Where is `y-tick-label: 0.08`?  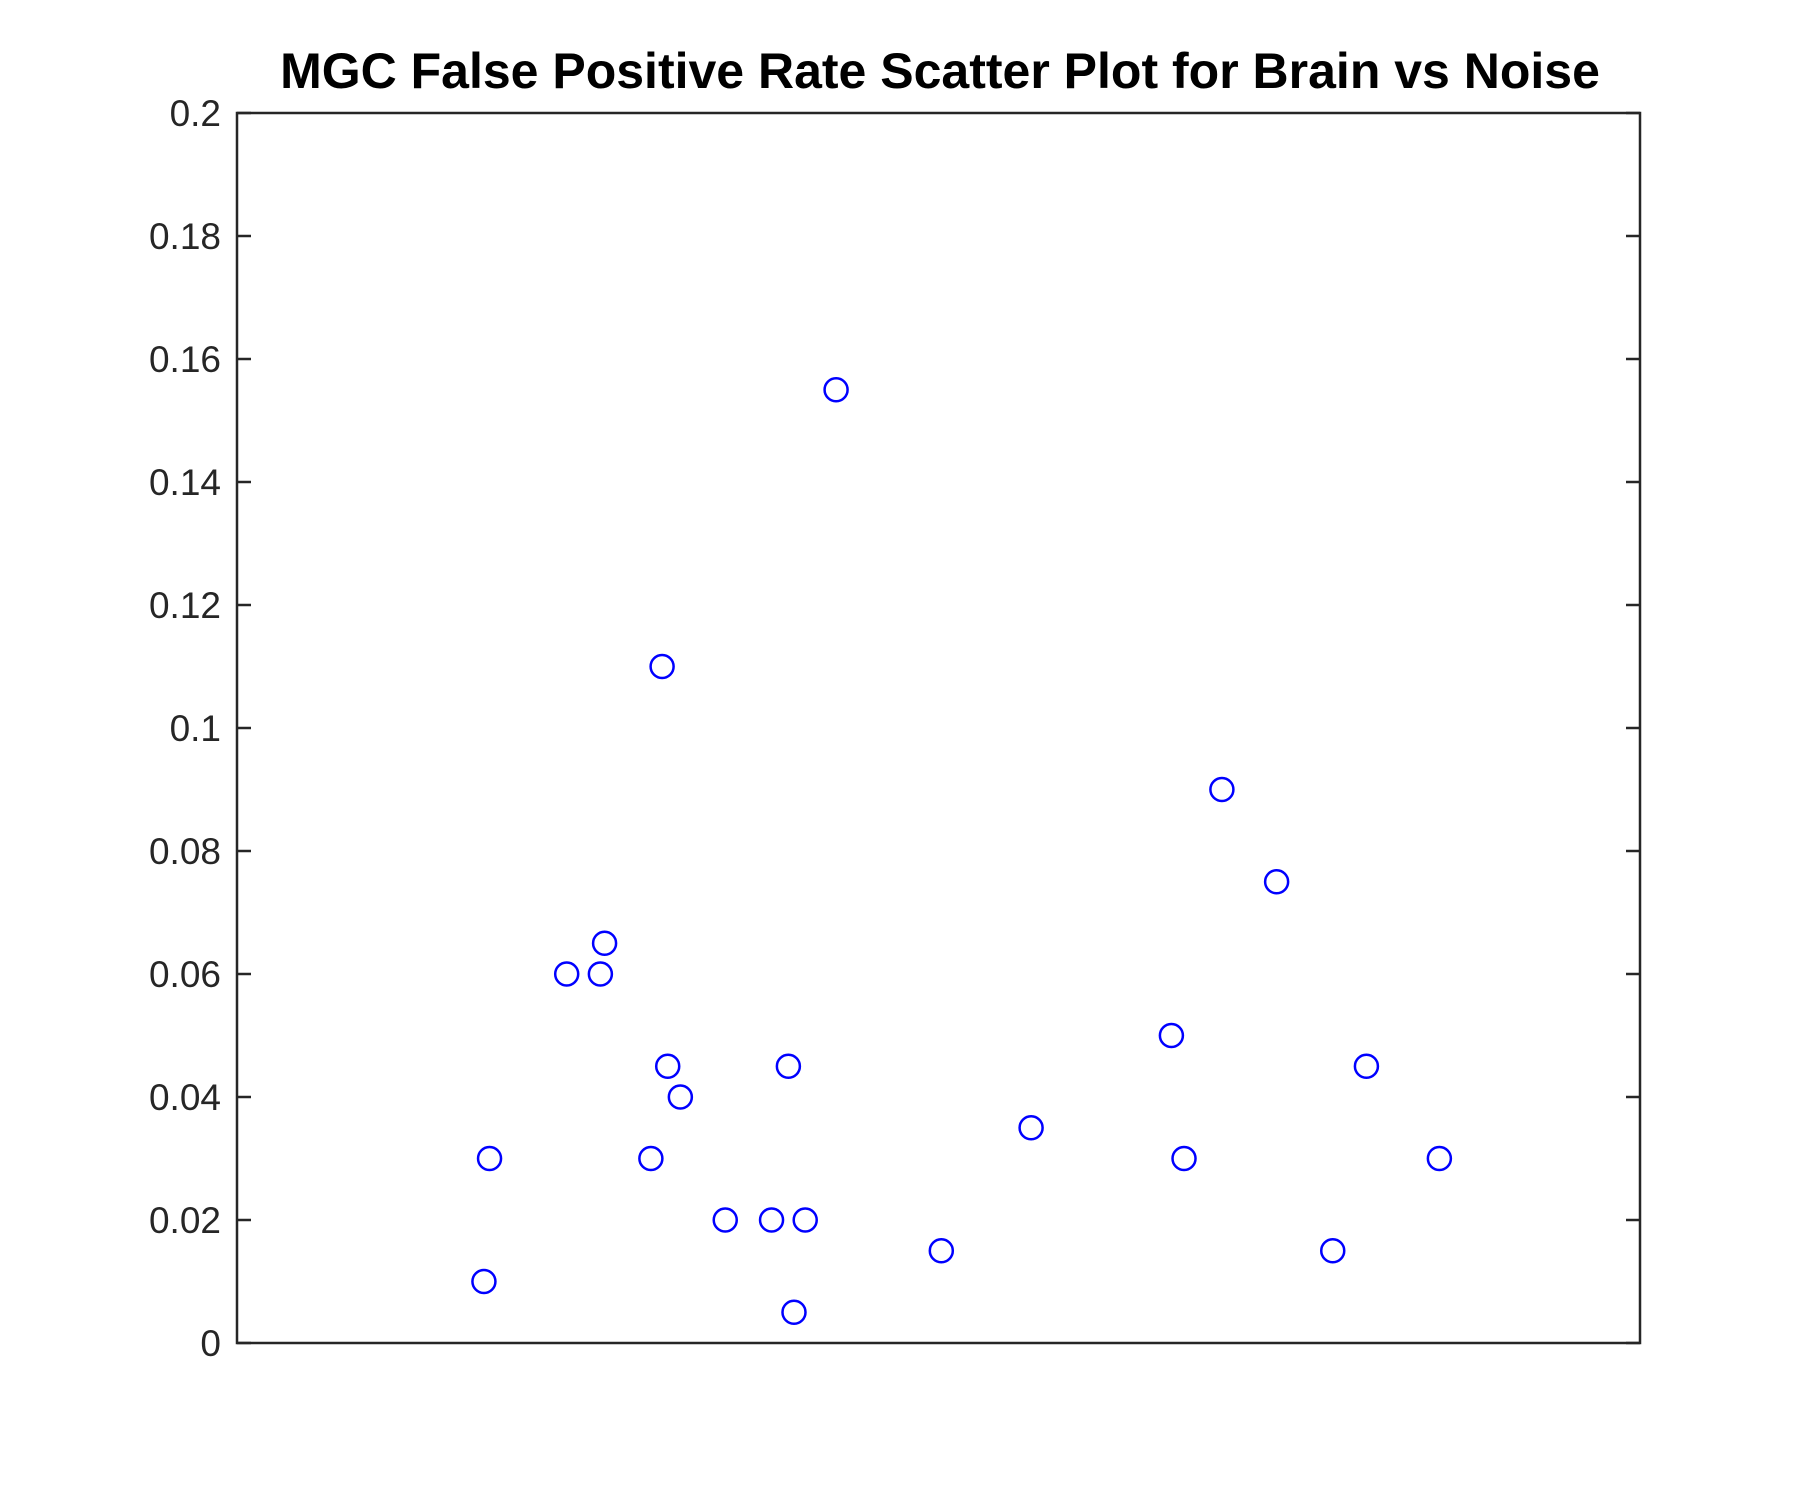
y-tick-label: 0.08 is located at coordinates (185, 851).